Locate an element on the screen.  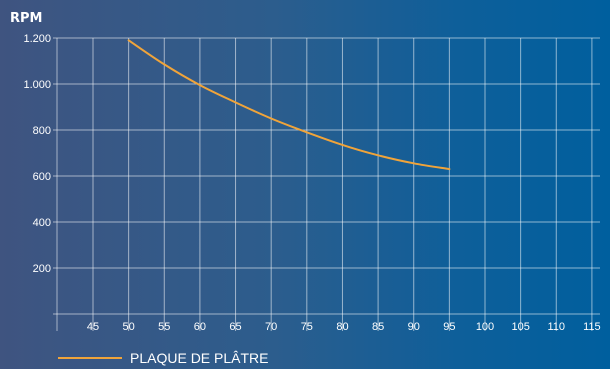
legend: PLAQUE DE PLÂTRE is located at coordinates (163, 358).